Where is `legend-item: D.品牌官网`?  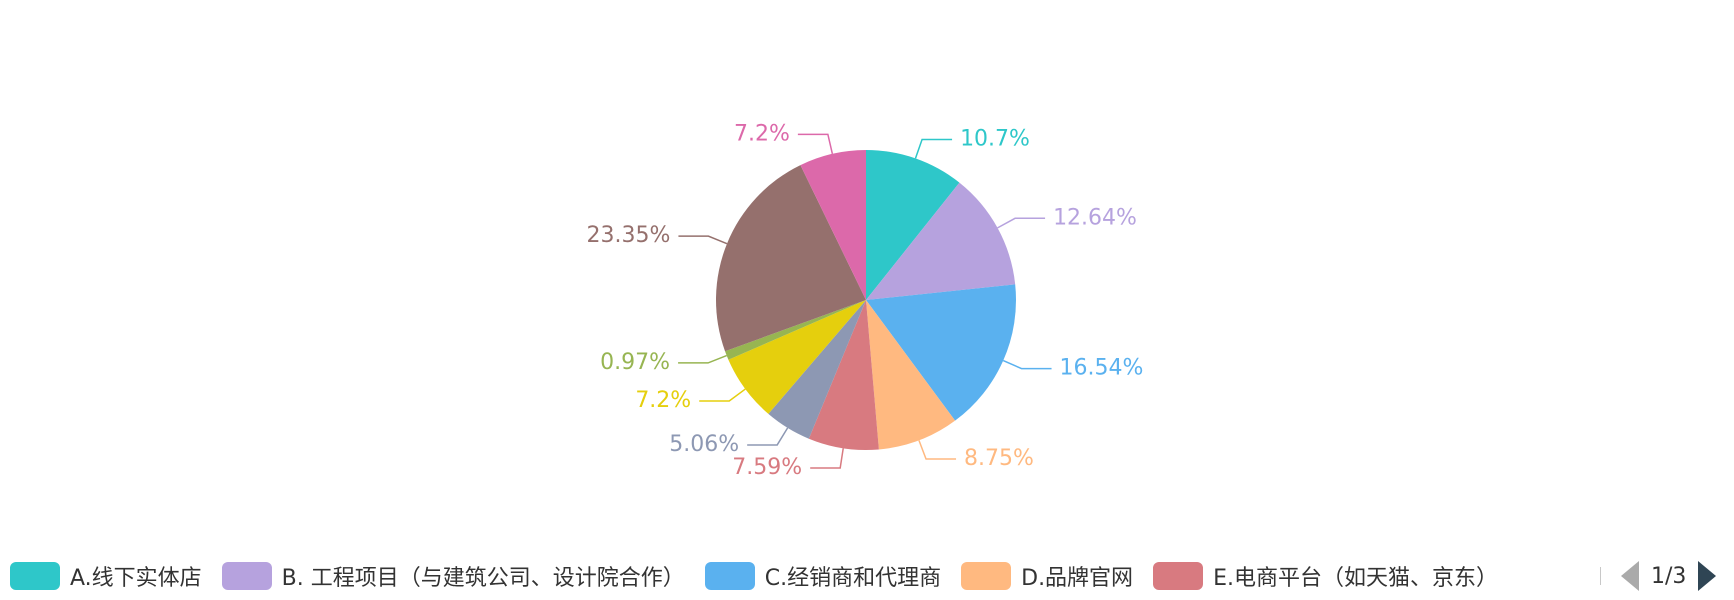
legend-item: D.品牌官网 is located at coordinates (1047, 576).